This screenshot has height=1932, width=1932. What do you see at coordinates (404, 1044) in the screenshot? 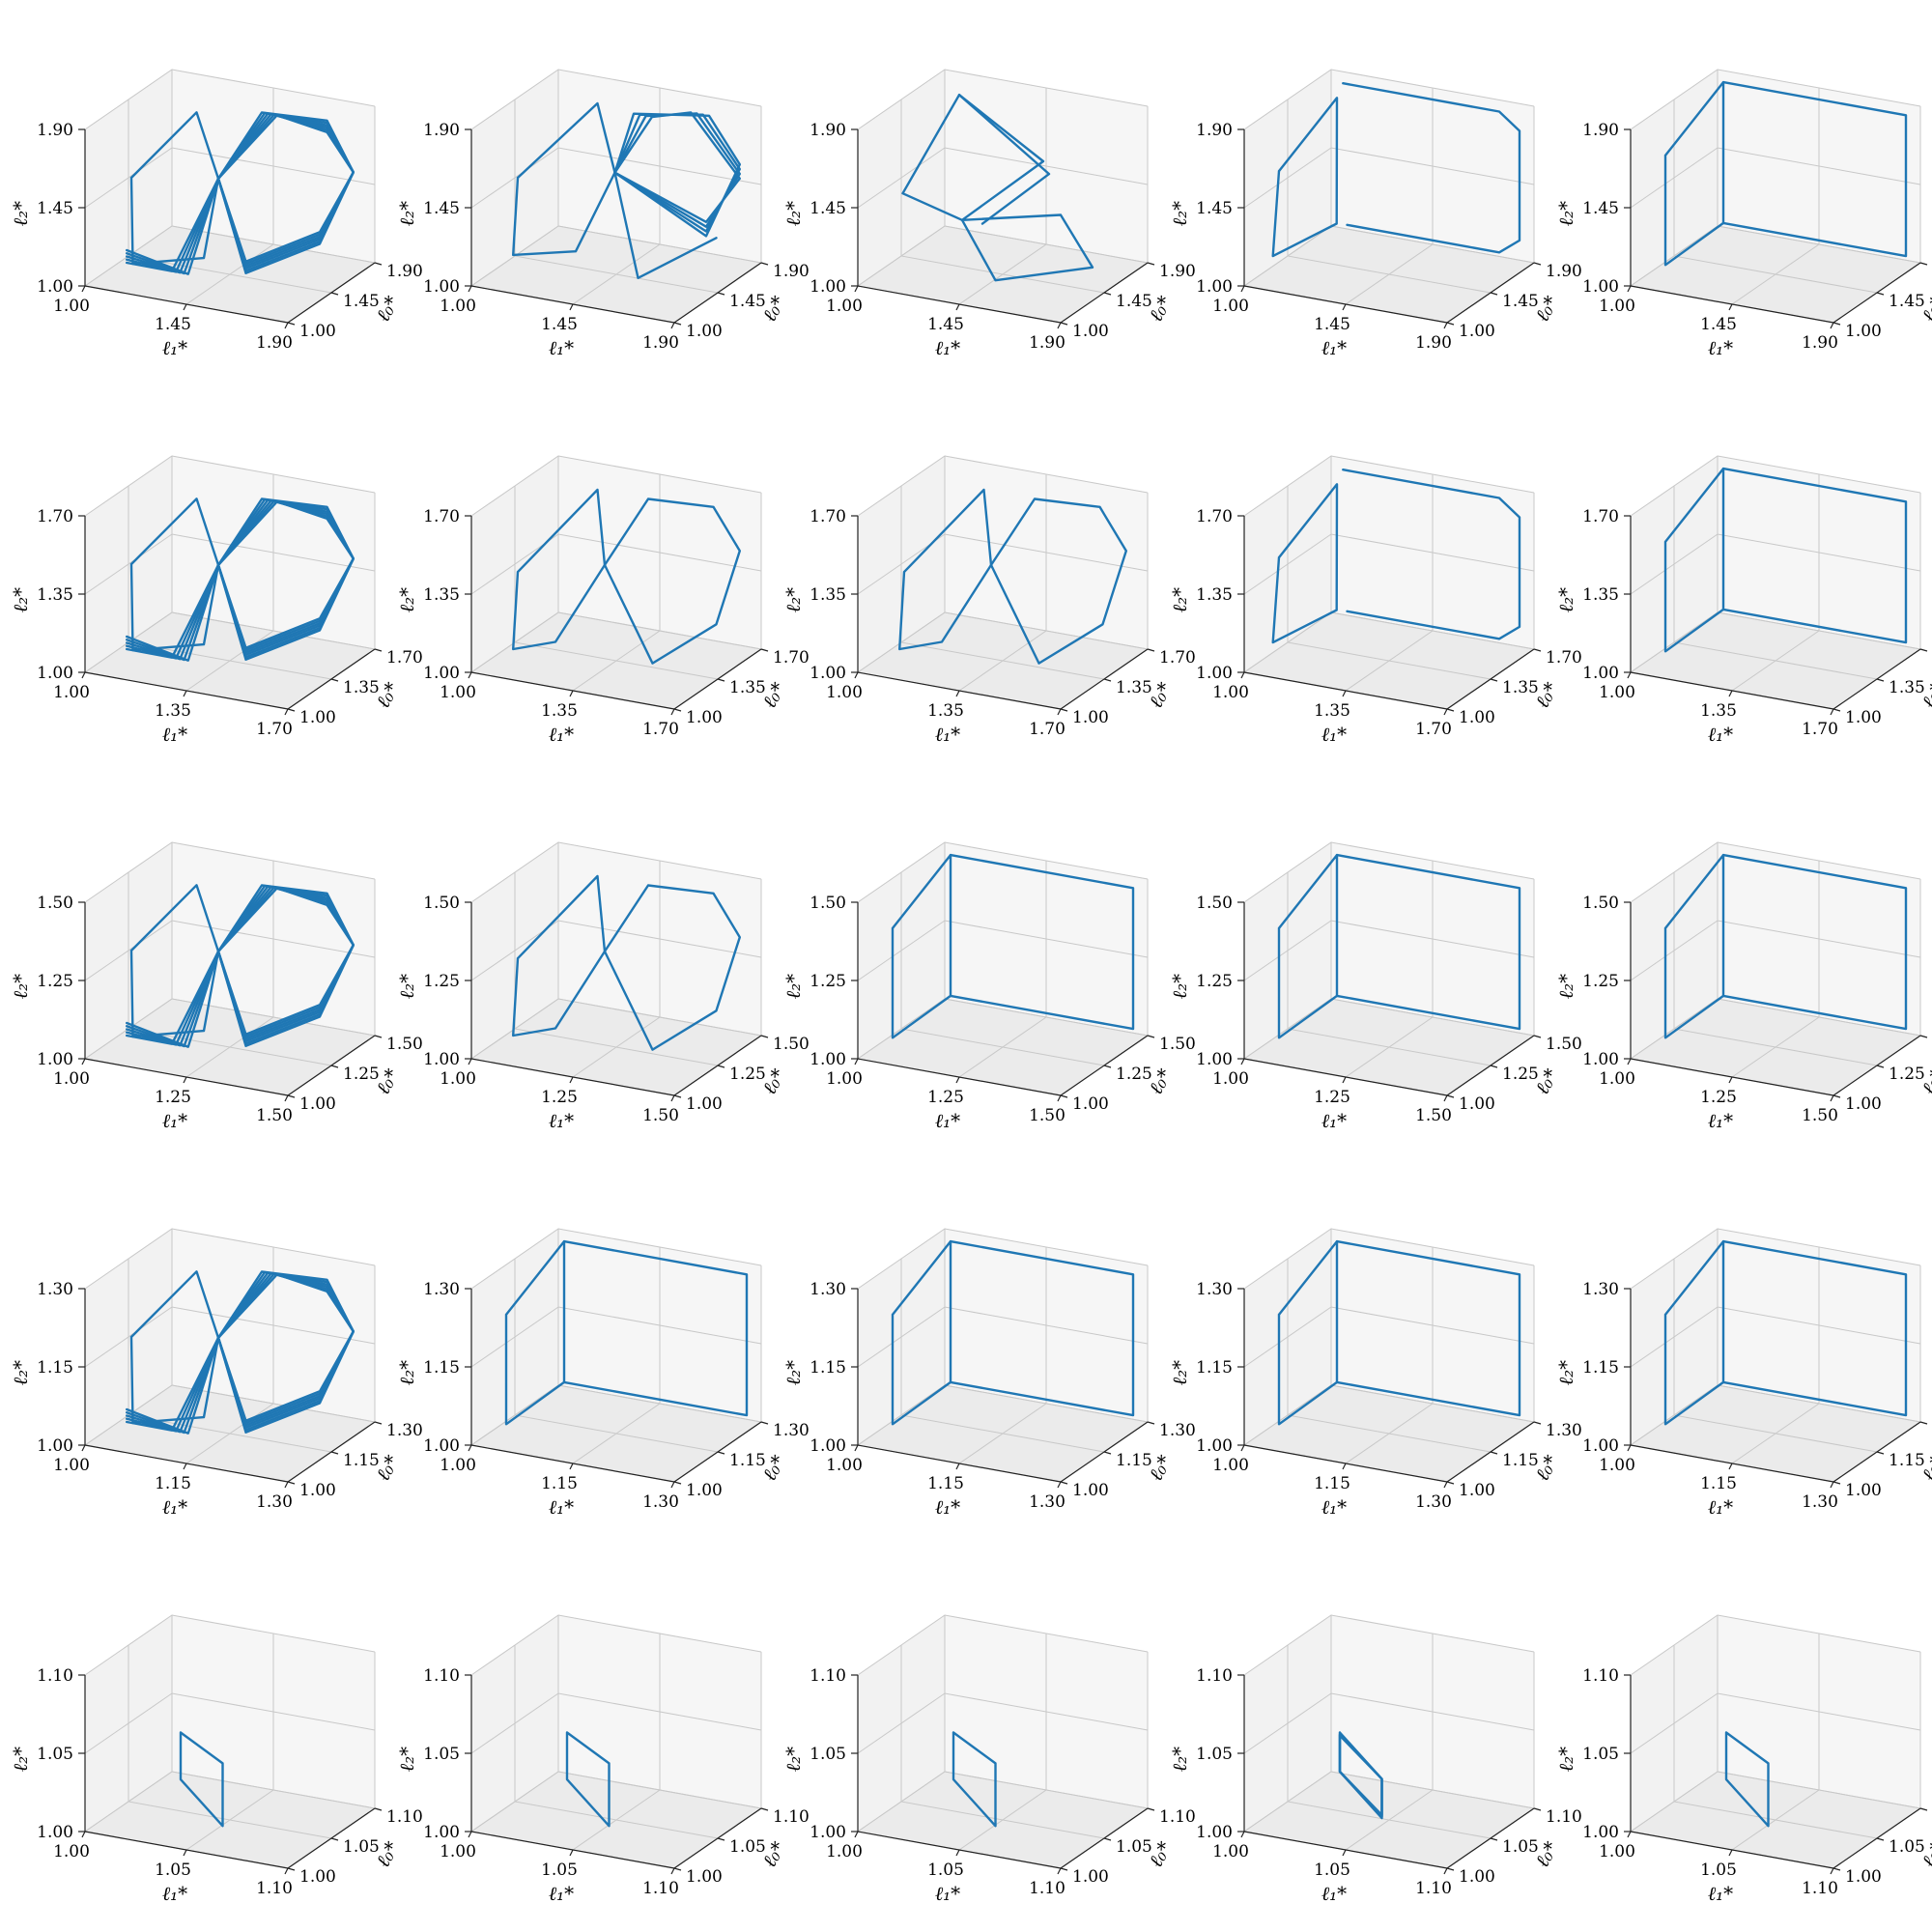
I see `y-tick-label: 1.50` at bounding box center [404, 1044].